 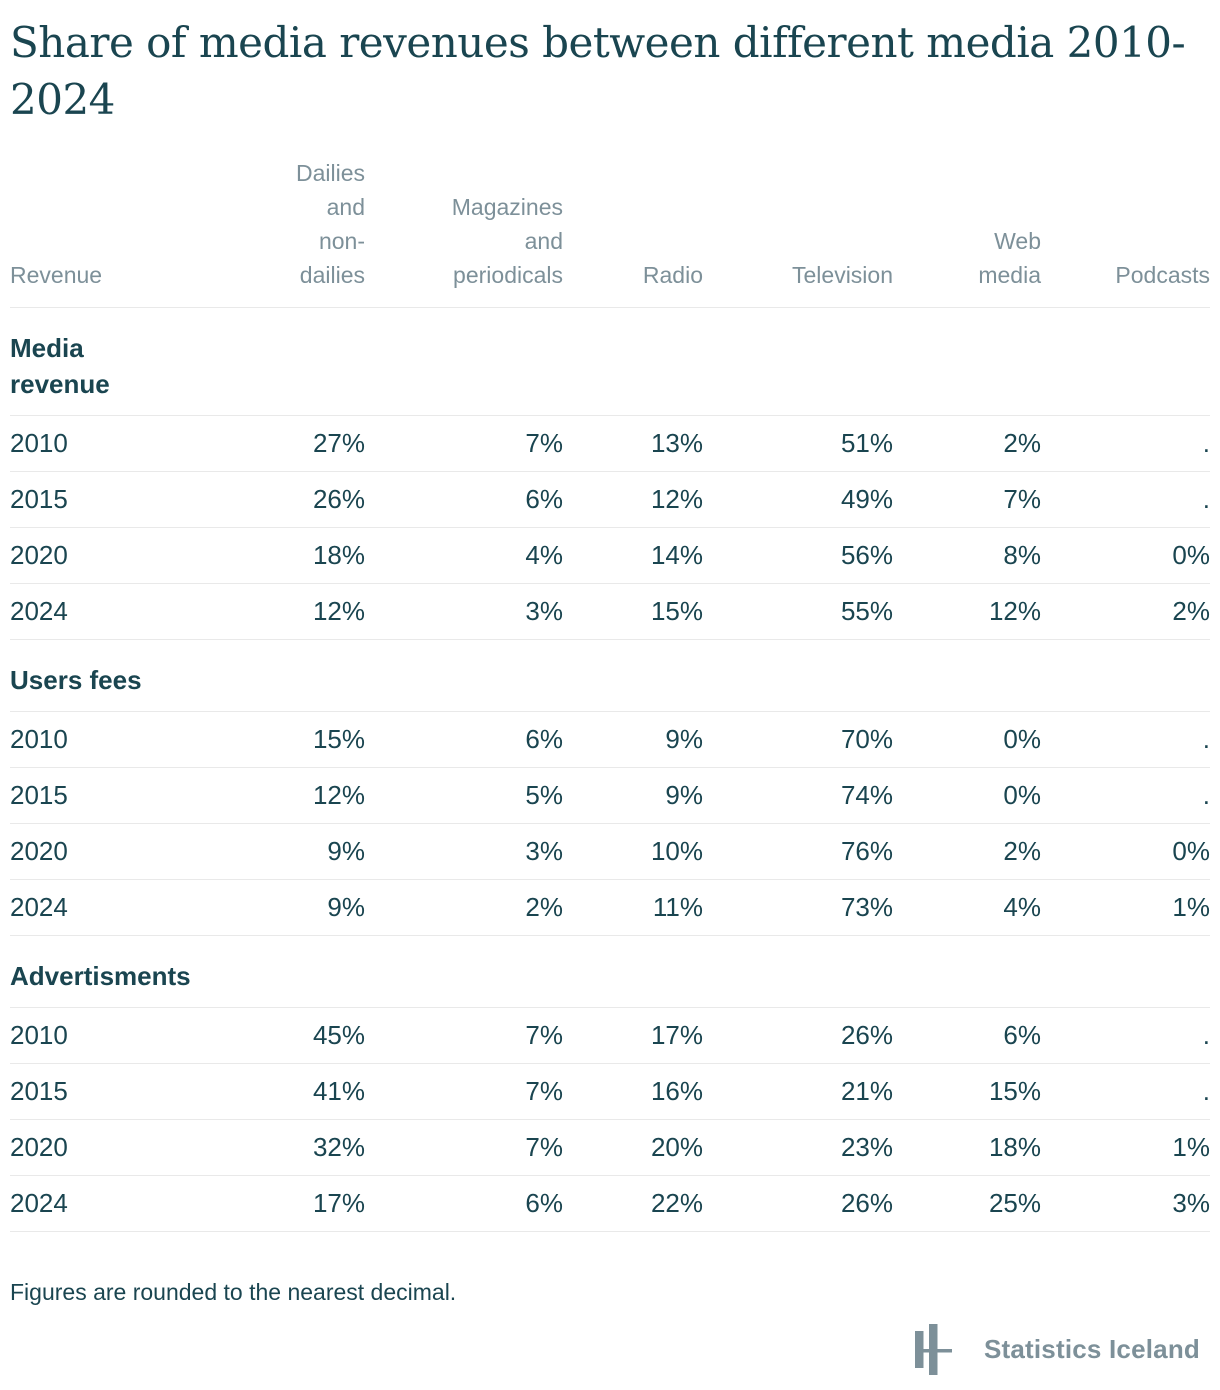 What do you see at coordinates (798, 795) in the screenshot?
I see `value-cell: 74%` at bounding box center [798, 795].